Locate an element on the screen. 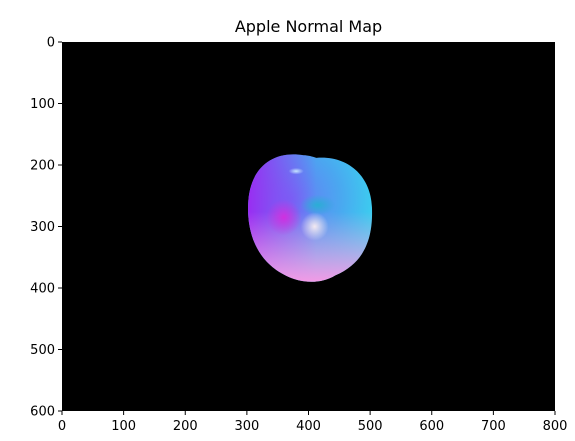 Image resolution: width=575 pixels, height=441 pixels. x-tick-label: 600 is located at coordinates (431, 426).